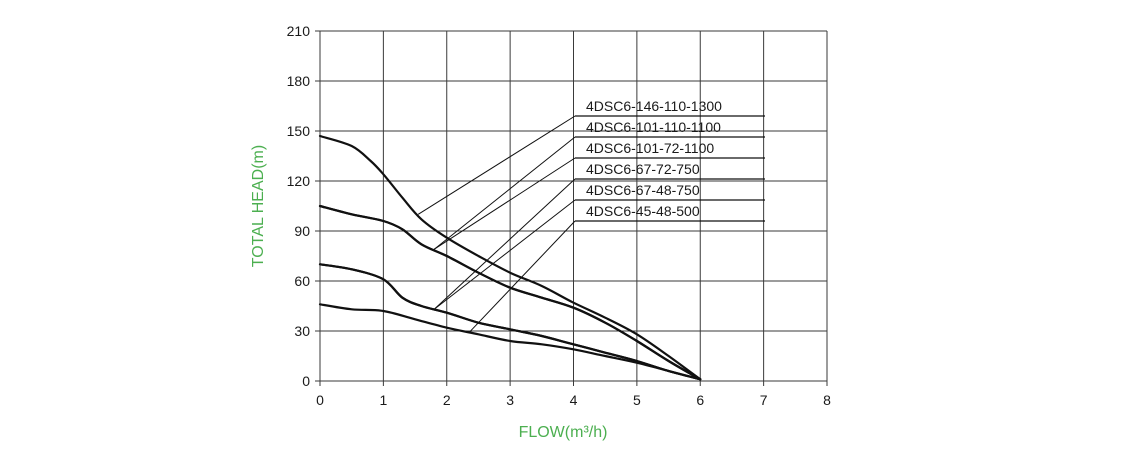 The height and width of the screenshot is (450, 1125). What do you see at coordinates (299, 181) in the screenshot?
I see `y-tick-label-120: 120` at bounding box center [299, 181].